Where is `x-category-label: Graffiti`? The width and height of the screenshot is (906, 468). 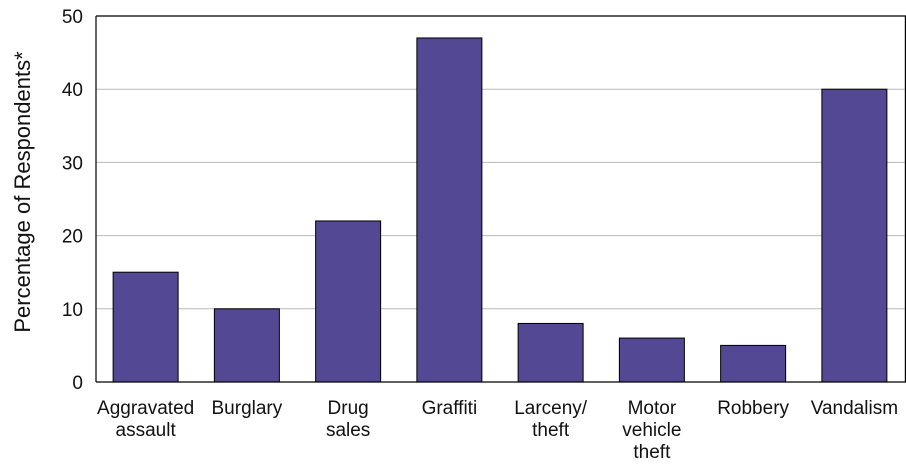 x-category-label: Graffiti is located at coordinates (450, 408).